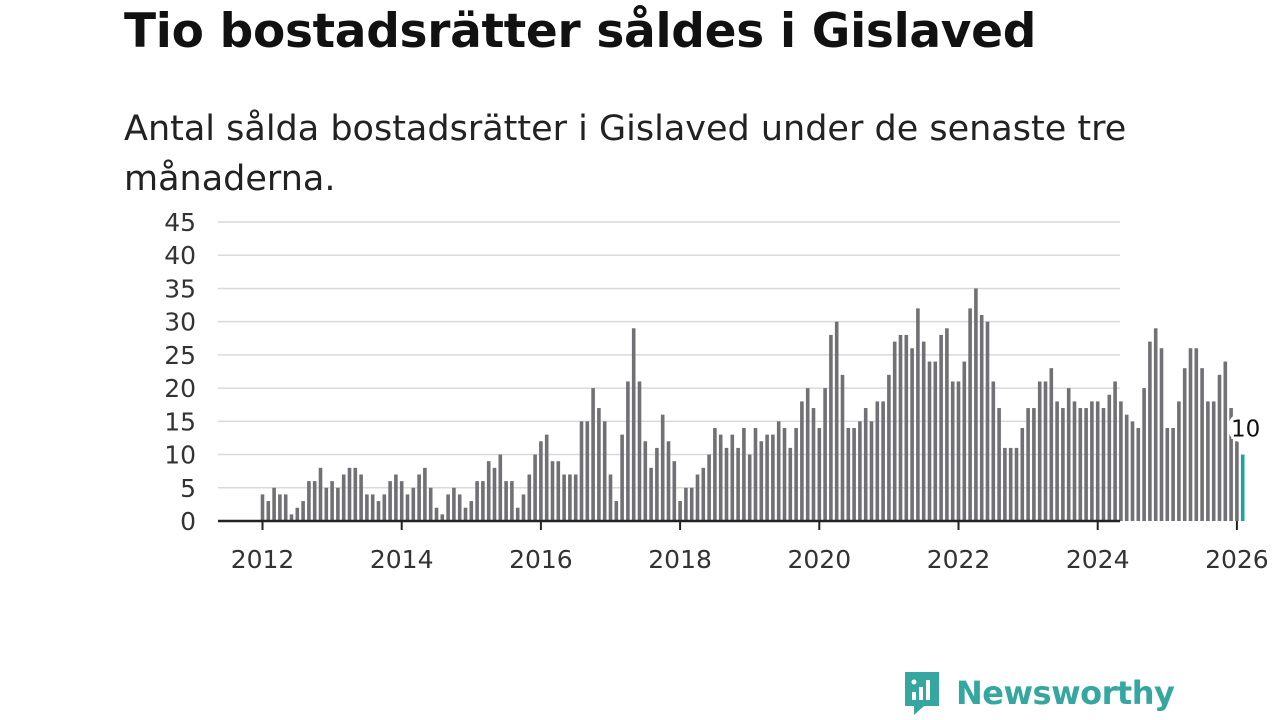 The height and width of the screenshot is (720, 1280). I want to click on y-tick-label: 20, so click(180, 388).